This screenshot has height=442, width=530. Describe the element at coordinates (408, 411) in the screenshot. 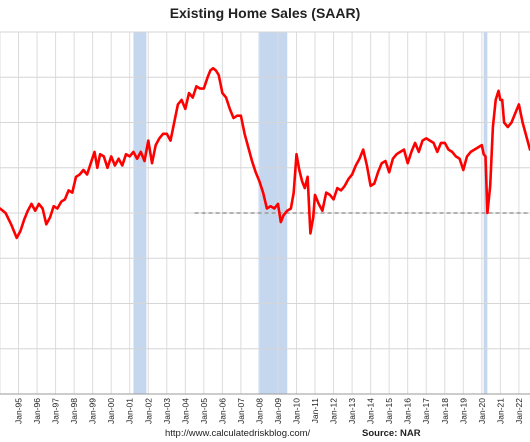

I see `x-tick-label: Jan-16` at that location.